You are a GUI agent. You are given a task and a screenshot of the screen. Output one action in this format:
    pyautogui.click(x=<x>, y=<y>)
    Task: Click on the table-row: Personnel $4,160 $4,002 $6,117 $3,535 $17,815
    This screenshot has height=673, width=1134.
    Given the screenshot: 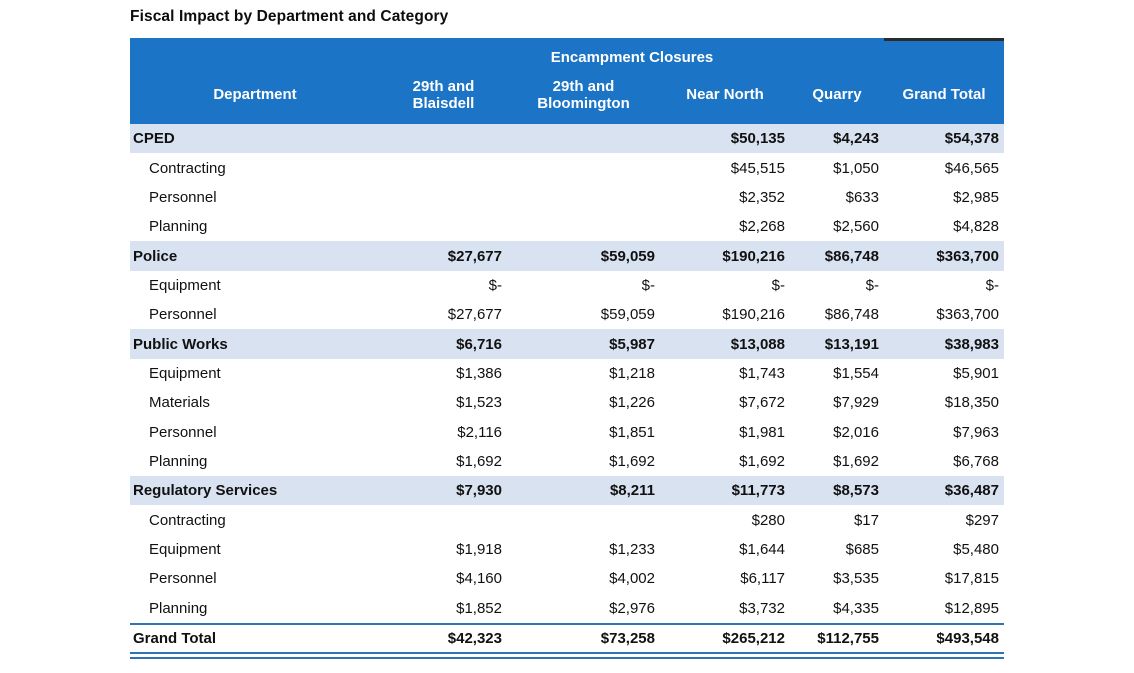 What is the action you would take?
    pyautogui.click(x=567, y=578)
    